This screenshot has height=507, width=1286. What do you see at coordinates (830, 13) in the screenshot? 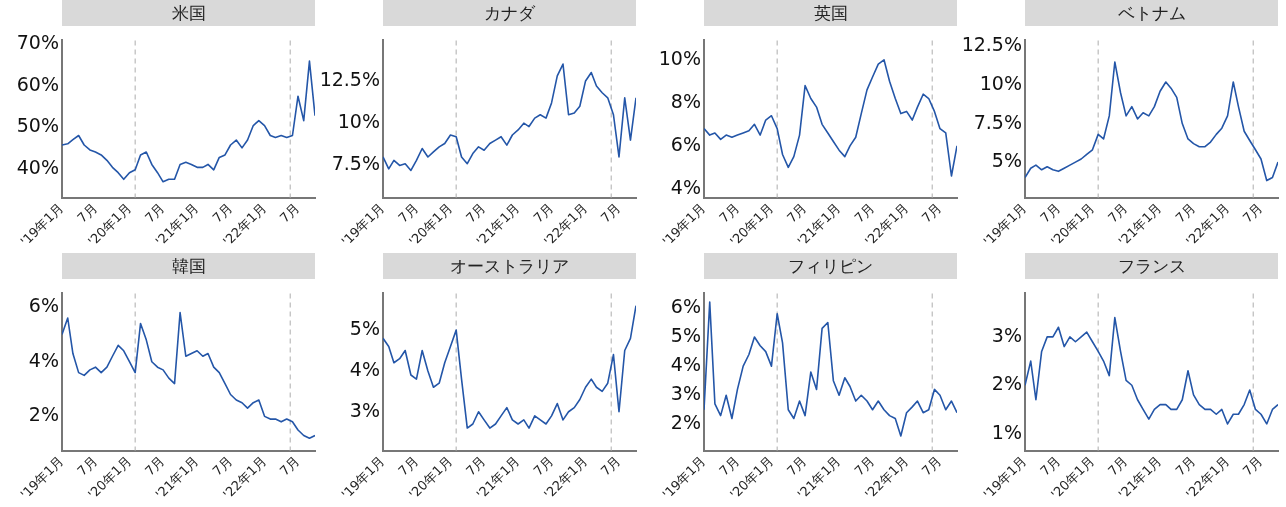
I see `chart-title: 英国` at bounding box center [830, 13].